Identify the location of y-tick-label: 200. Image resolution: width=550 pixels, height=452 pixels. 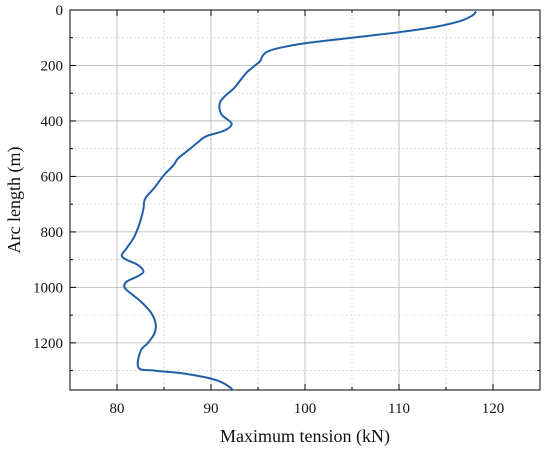
(52, 66).